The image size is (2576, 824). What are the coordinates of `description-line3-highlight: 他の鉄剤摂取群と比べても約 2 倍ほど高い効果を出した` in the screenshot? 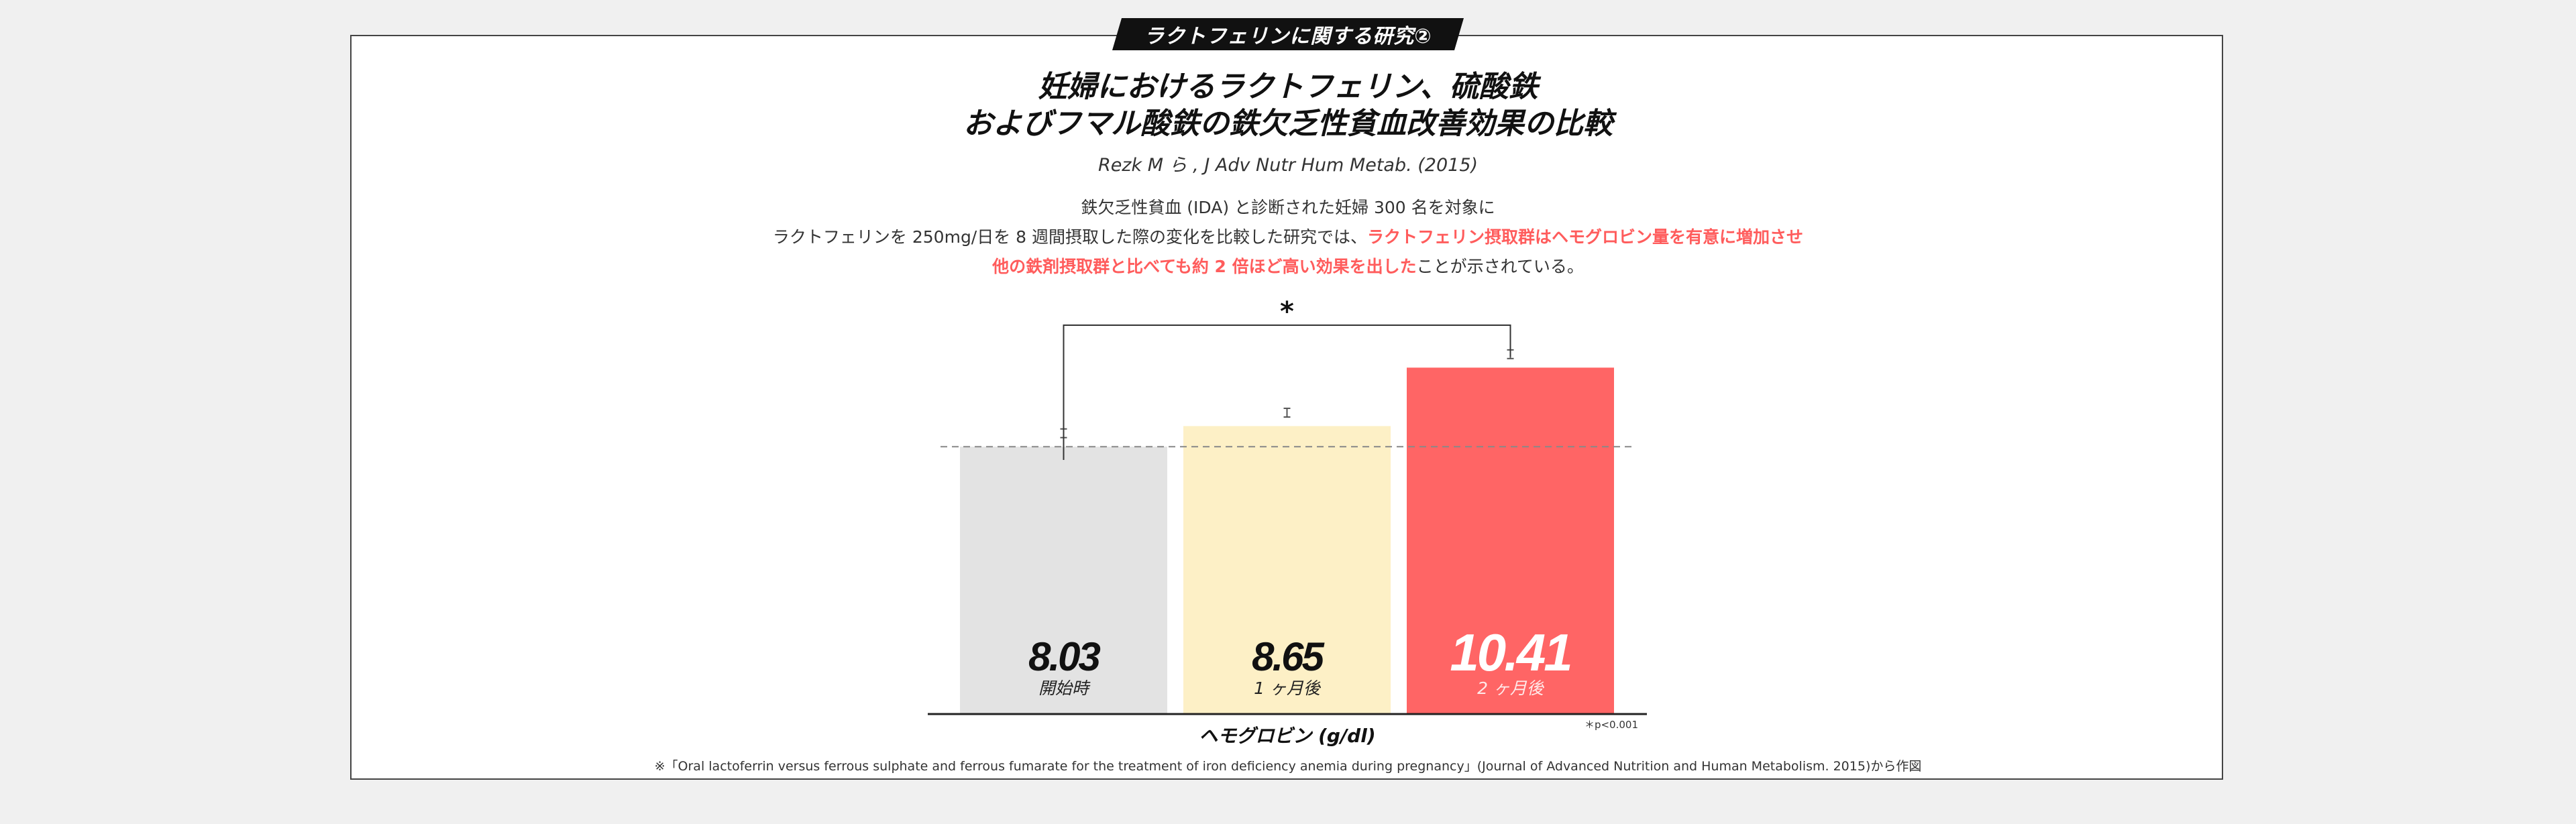 It's located at (1204, 266).